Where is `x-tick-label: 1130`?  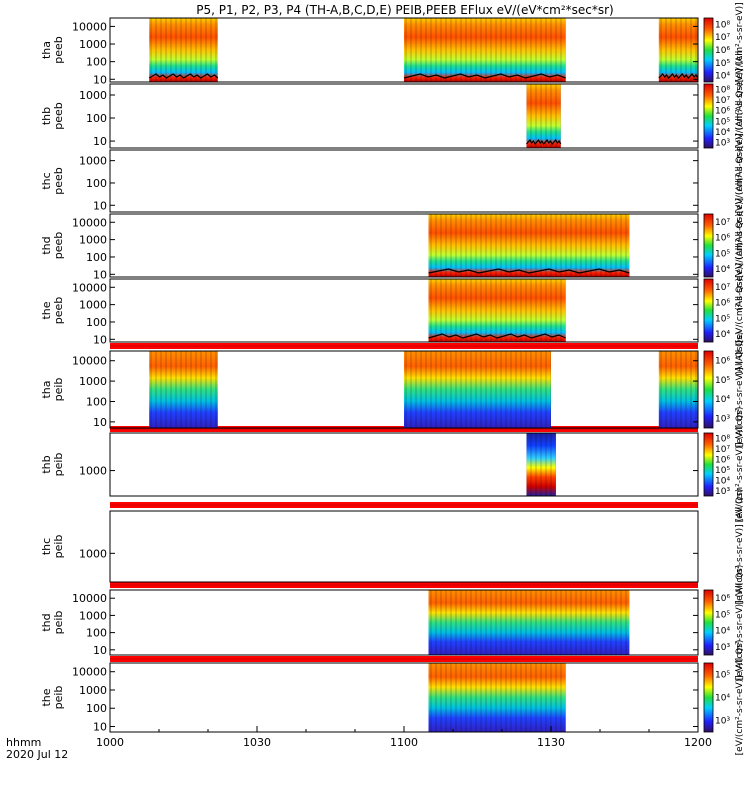 x-tick-label: 1130 is located at coordinates (551, 742).